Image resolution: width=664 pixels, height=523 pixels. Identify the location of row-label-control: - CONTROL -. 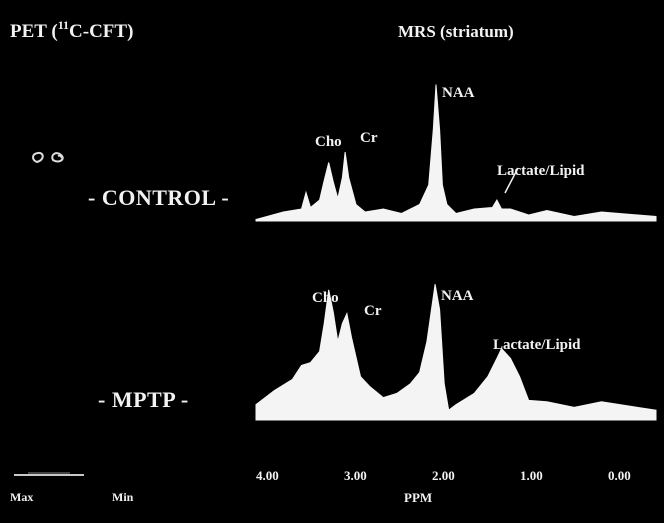
(159, 197).